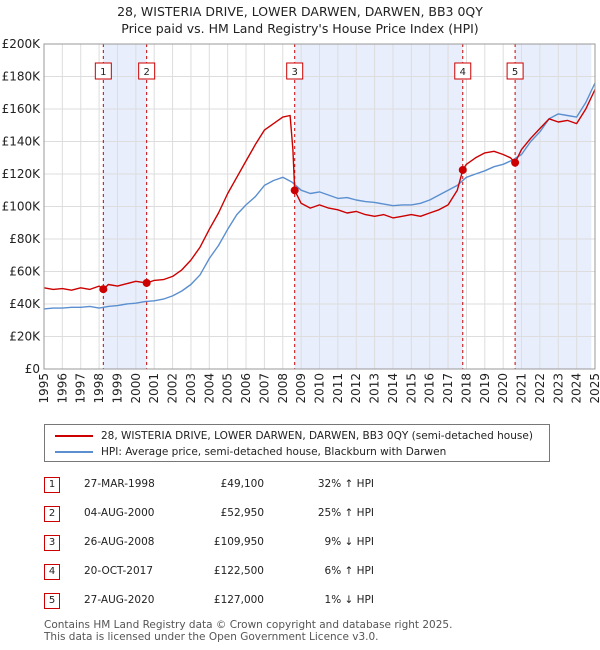 Image resolution: width=600 pixels, height=650 pixels. Describe the element at coordinates (117, 388) in the screenshot. I see `x-tick-label: 1999` at that location.